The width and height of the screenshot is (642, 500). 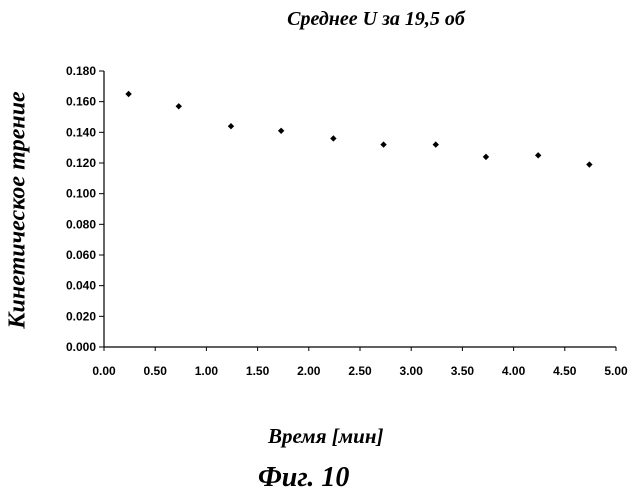 What do you see at coordinates (514, 371) in the screenshot?
I see `x-tick-label: 4.00` at bounding box center [514, 371].